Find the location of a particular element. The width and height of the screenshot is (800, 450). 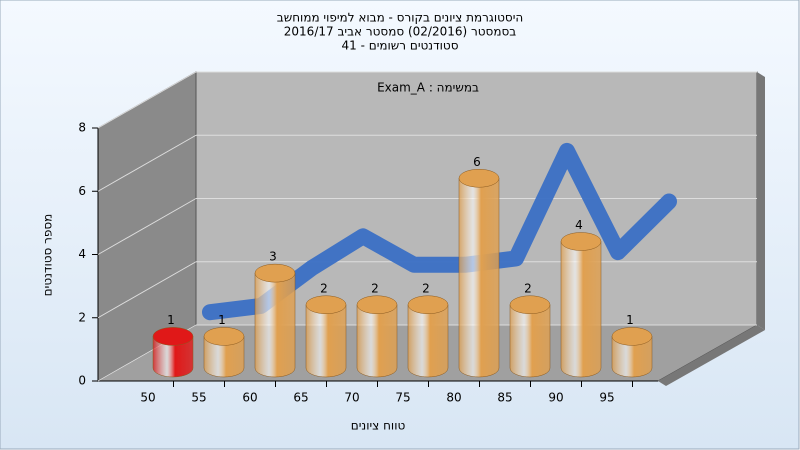

title-line: סטודנטים רשומים - 41 is located at coordinates (399, 46).